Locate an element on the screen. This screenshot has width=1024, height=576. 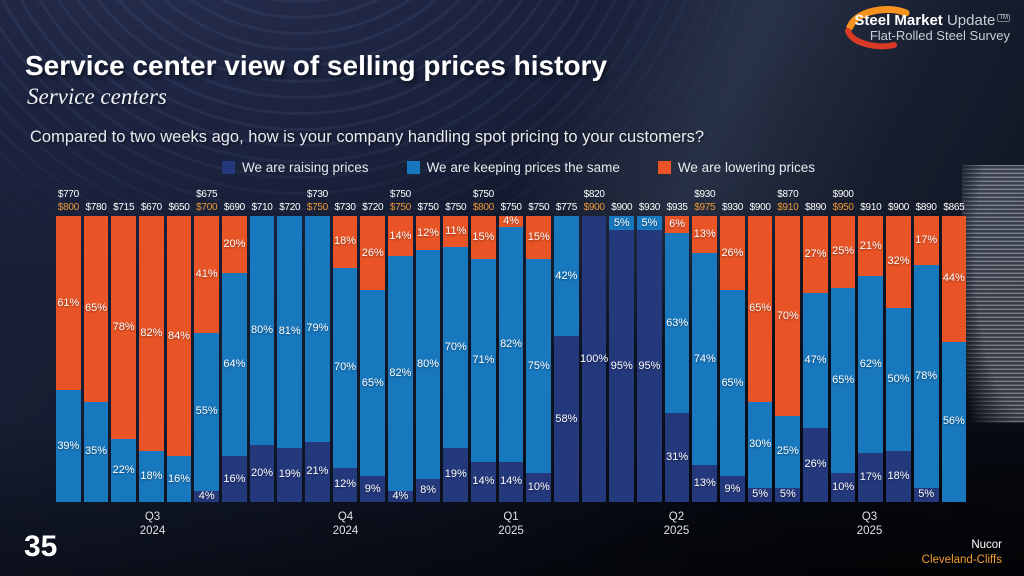
segment-lowering: 12% is located at coordinates (428, 233).